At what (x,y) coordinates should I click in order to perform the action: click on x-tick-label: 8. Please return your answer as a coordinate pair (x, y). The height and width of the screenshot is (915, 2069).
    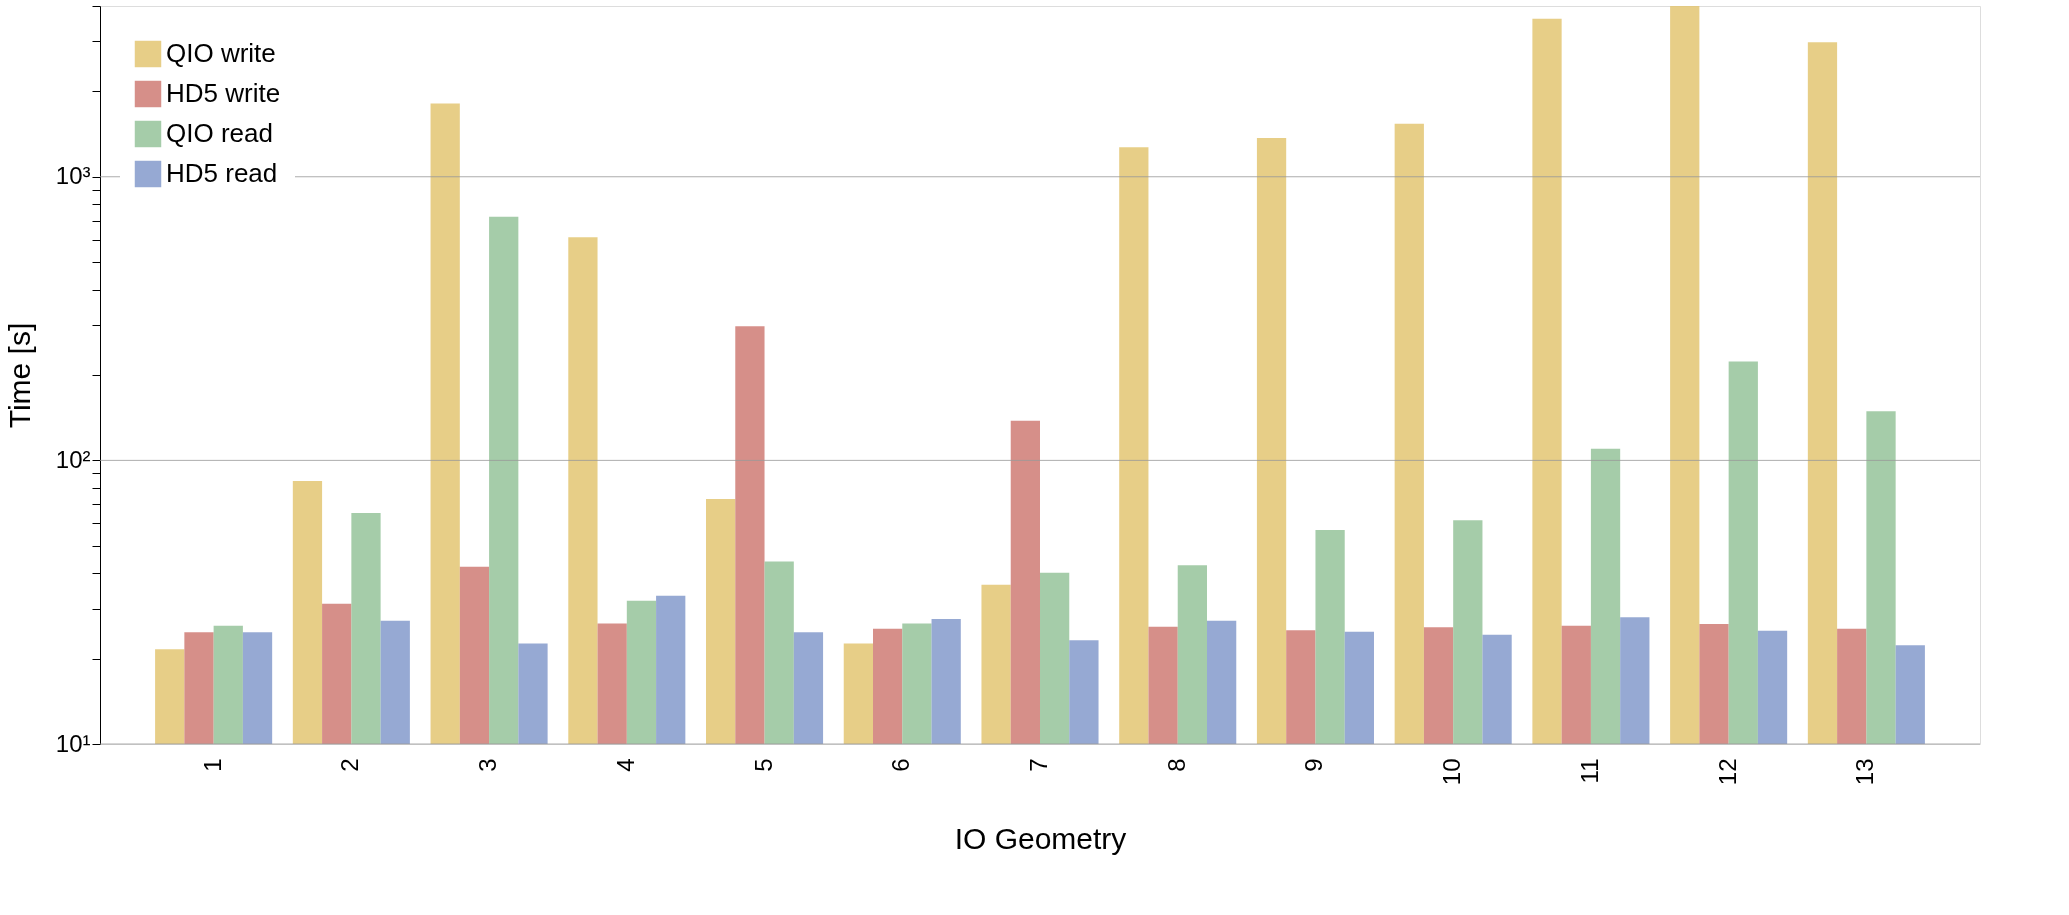
    Looking at the image, I should click on (1176, 765).